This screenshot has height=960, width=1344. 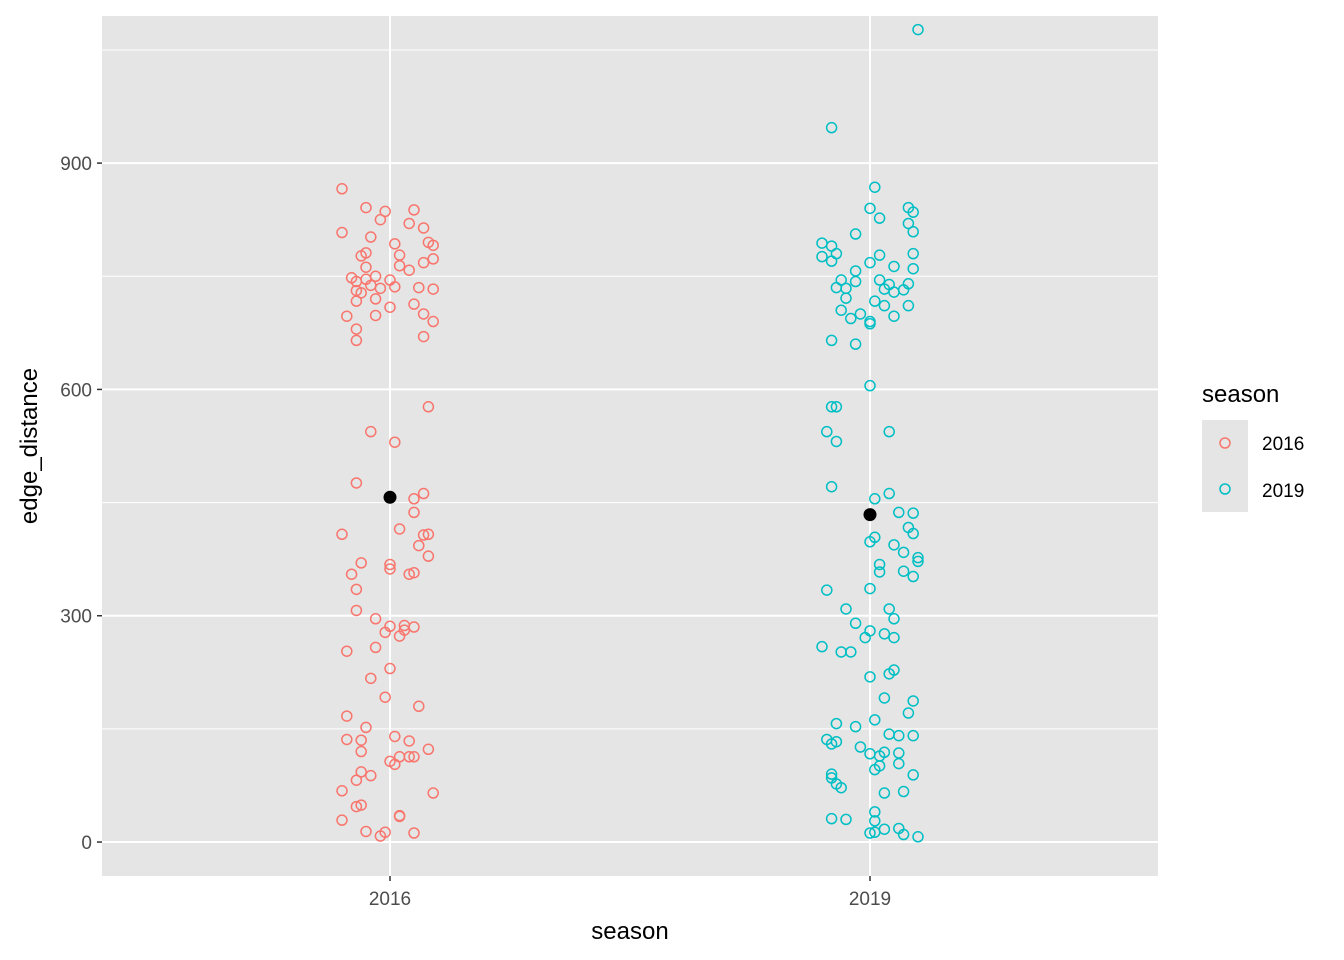 What do you see at coordinates (76, 617) in the screenshot?
I see `y-tick-label: 300` at bounding box center [76, 617].